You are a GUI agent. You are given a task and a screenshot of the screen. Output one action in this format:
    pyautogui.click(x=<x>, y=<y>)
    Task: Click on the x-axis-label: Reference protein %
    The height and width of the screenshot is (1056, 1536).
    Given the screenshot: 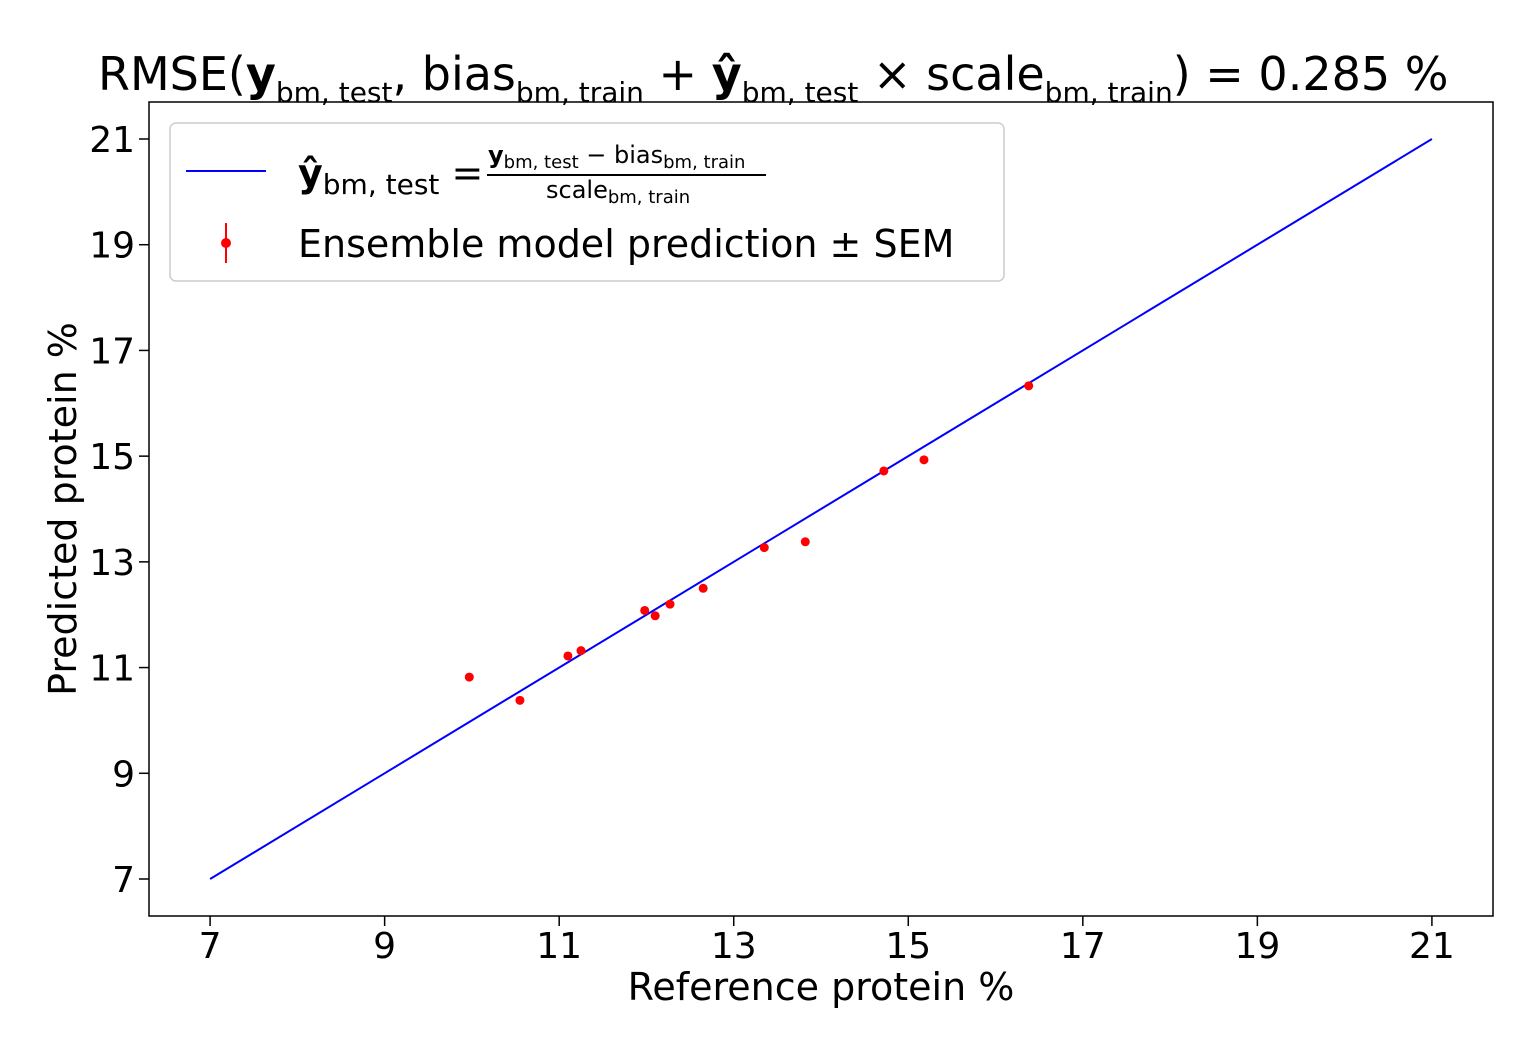 What is the action you would take?
    pyautogui.click(x=821, y=987)
    